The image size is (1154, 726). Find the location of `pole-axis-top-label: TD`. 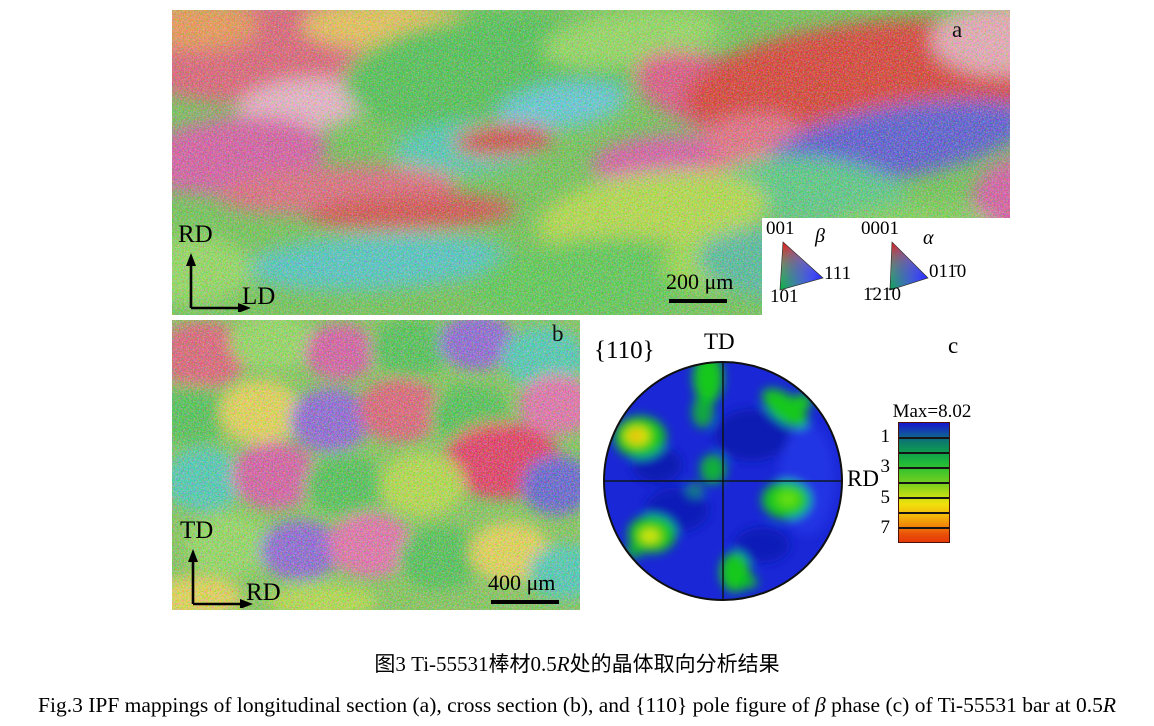

pole-axis-top-label: TD is located at coordinates (719, 341).